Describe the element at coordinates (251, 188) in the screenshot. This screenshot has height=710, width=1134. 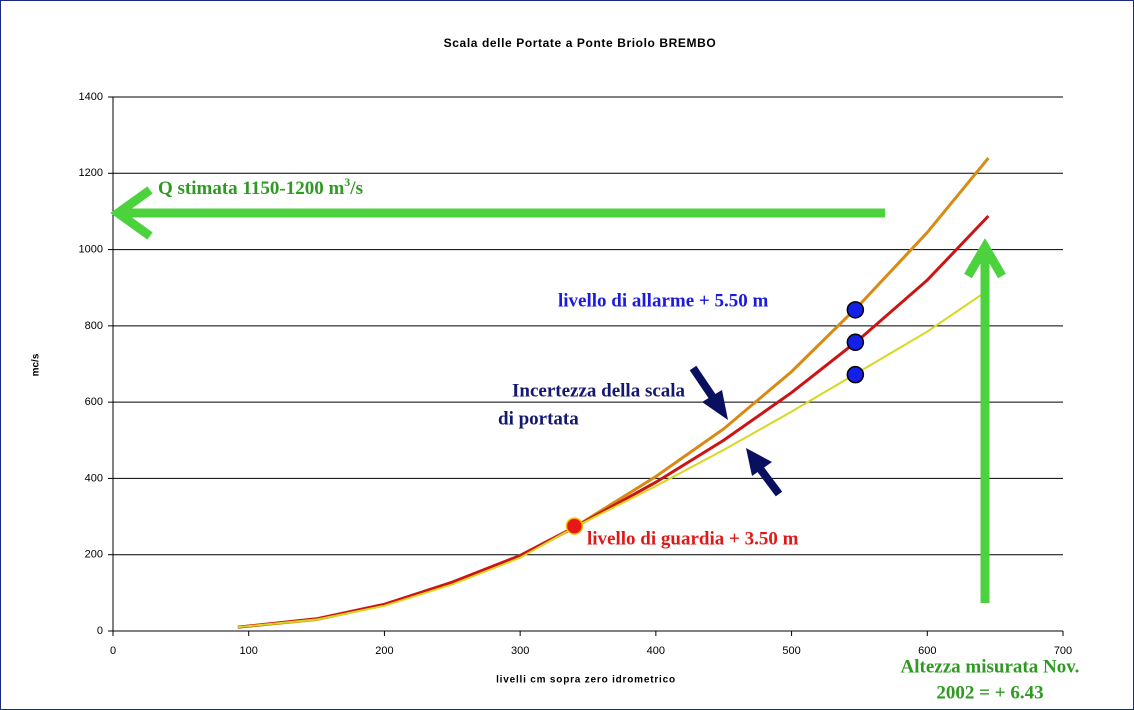
I see `annotation-text: Q stimata 1150-1200 m` at that location.